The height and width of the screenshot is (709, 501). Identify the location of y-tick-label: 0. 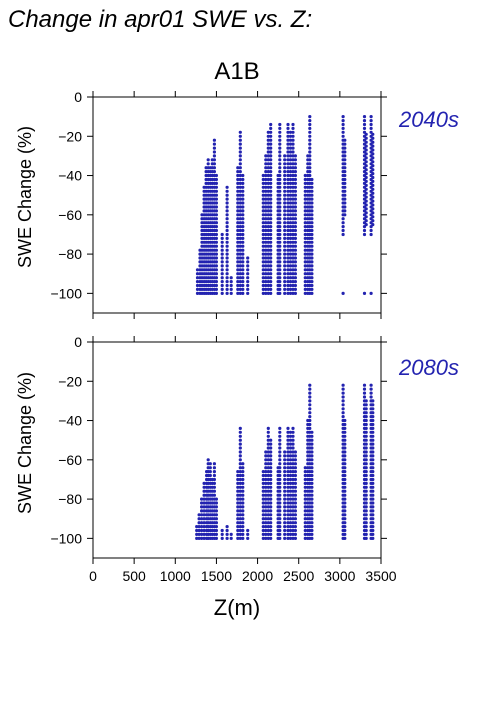
(78, 342).